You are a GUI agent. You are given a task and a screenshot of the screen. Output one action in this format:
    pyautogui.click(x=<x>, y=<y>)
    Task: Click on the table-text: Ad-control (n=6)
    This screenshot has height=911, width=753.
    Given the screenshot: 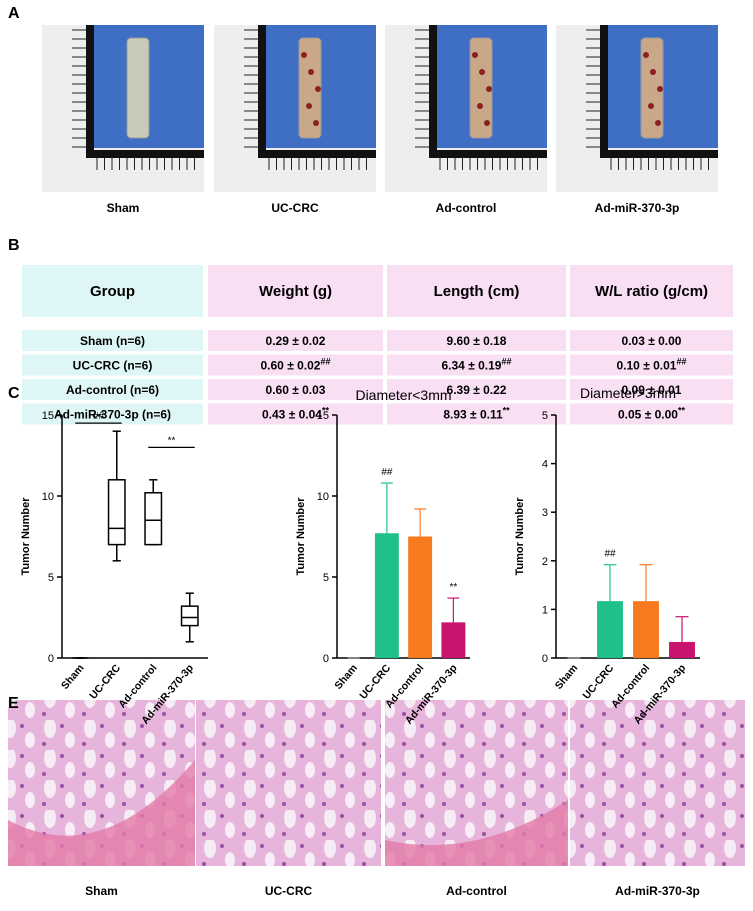 What is the action you would take?
    pyautogui.click(x=112, y=390)
    